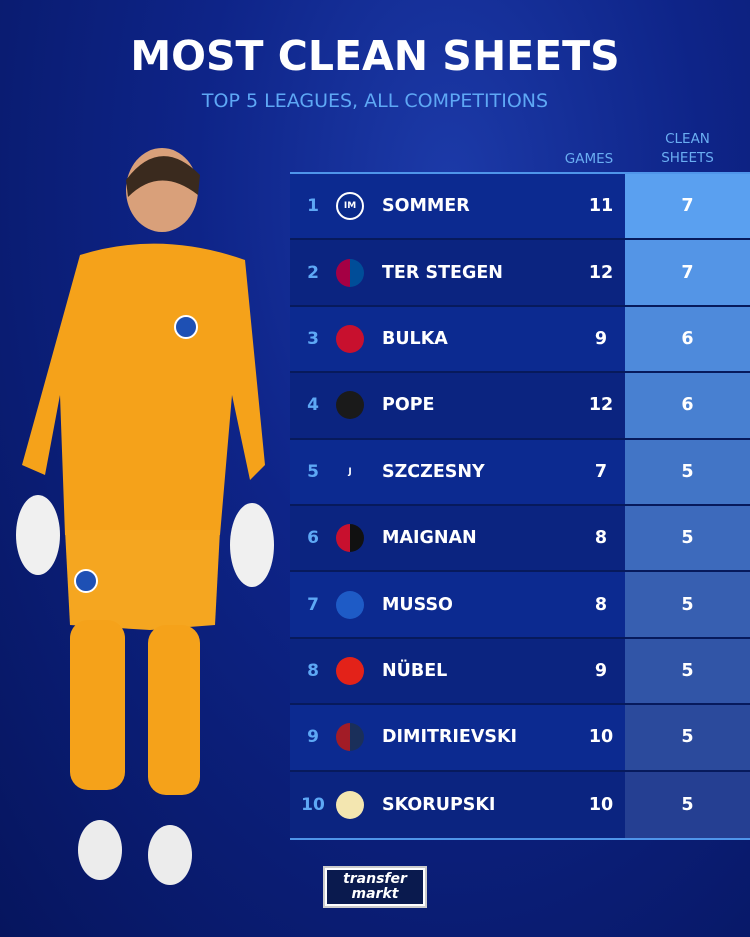 This screenshot has height=937, width=750. Describe the element at coordinates (350, 737) in the screenshot. I see `bologna-crest-icon` at that location.